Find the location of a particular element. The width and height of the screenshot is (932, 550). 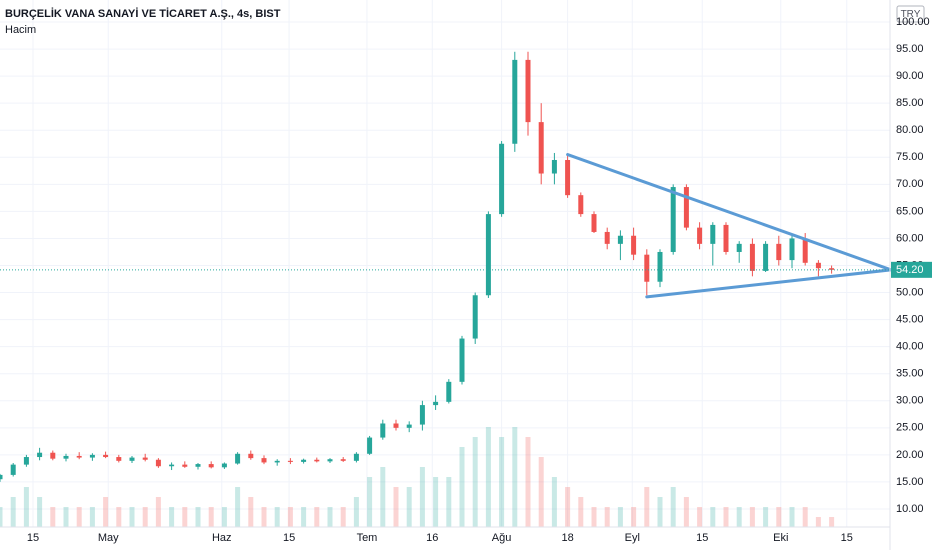

y-tick-label: 10.00 is located at coordinates (910, 509).